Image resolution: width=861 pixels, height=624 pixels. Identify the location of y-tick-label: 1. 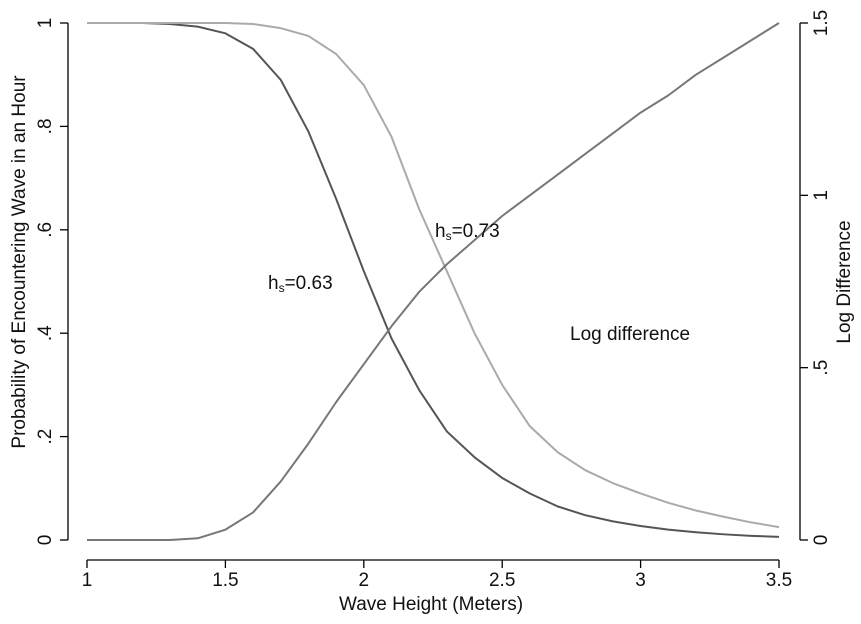
(45, 23).